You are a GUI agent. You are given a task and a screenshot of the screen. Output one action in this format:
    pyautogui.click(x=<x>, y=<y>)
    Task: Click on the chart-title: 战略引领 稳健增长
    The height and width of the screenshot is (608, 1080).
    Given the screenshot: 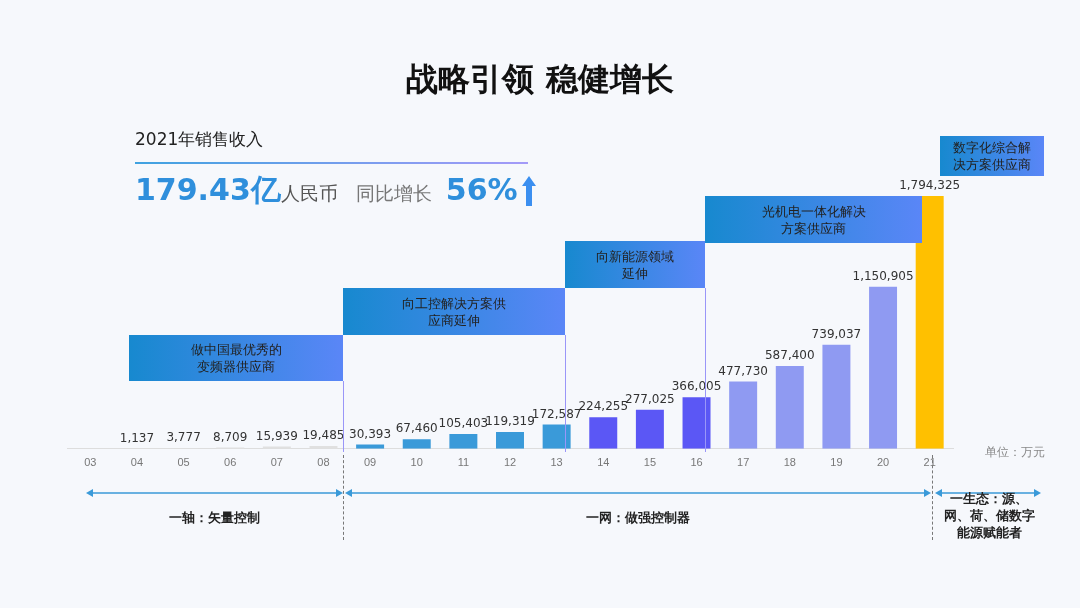 What is the action you would take?
    pyautogui.click(x=540, y=79)
    